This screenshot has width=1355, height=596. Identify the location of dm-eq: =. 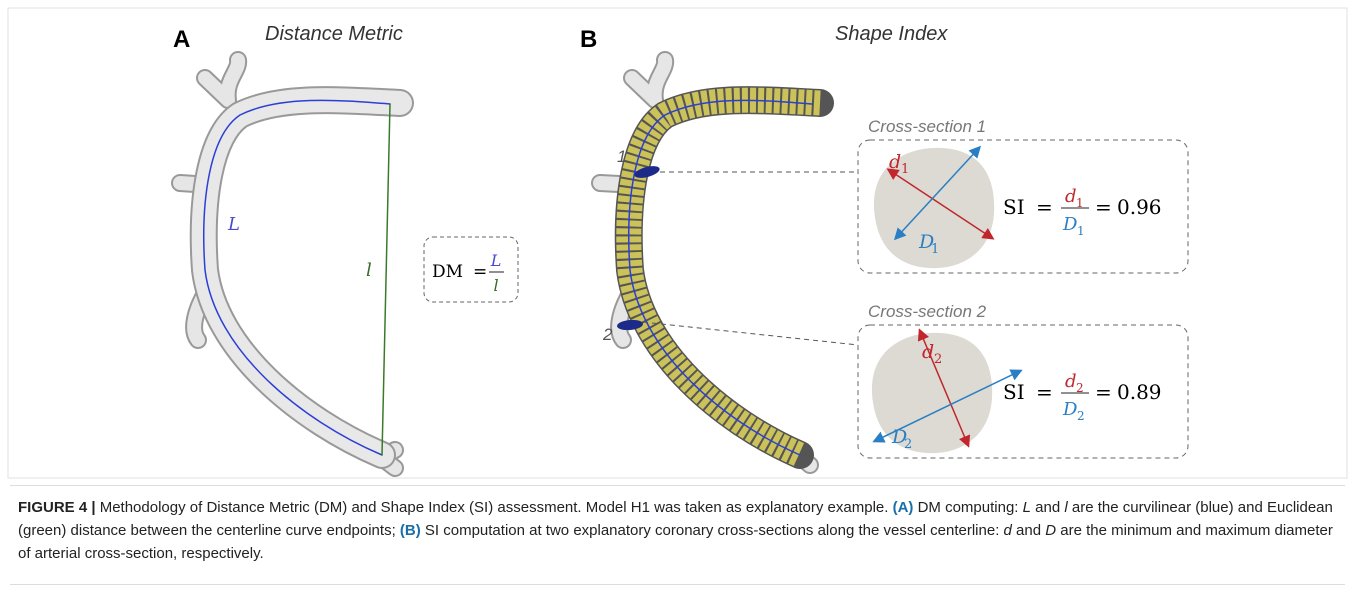
(480, 272).